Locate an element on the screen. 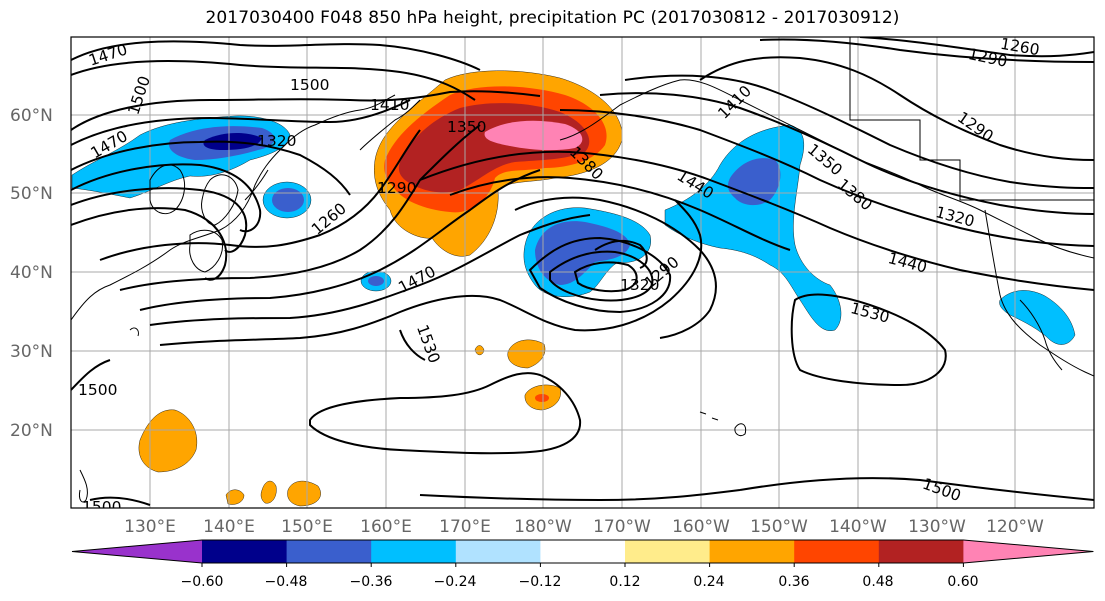  contour-label: 1470 is located at coordinates (416, 279).